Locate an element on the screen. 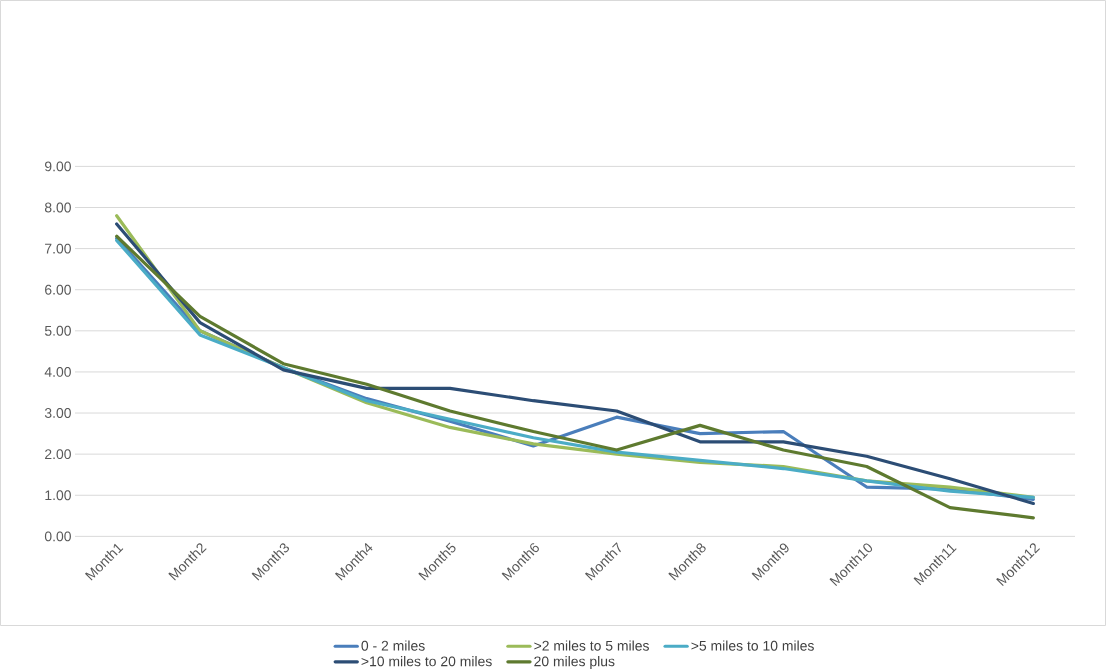 The height and width of the screenshot is (672, 1106). y-tick-label: 8.00 is located at coordinates (57, 207).